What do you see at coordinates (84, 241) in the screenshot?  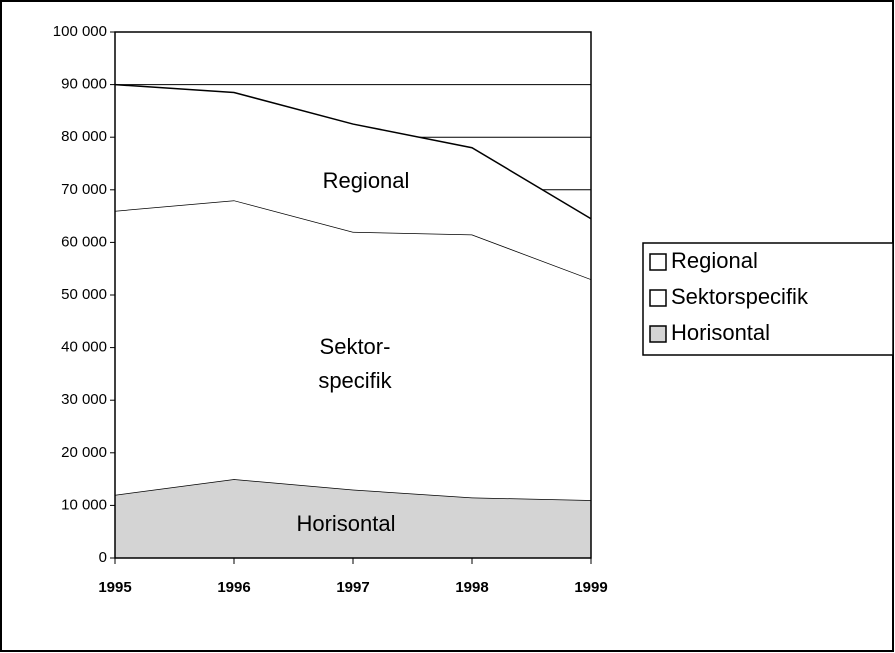 I see `y-tick-label: 60 000` at bounding box center [84, 241].